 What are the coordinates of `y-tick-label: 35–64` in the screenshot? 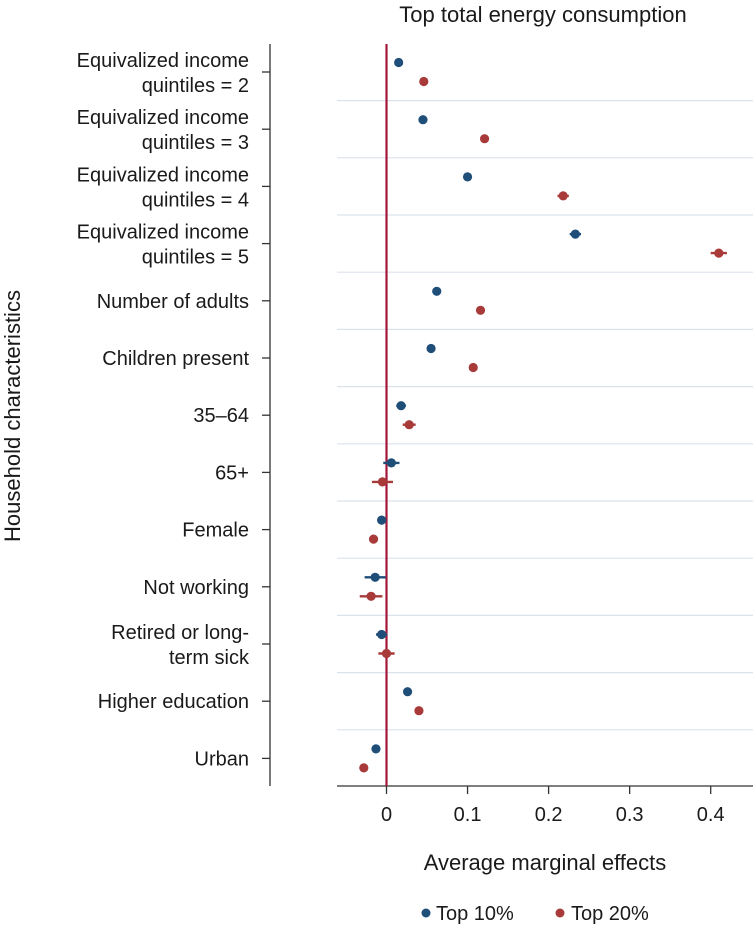 It's located at (221, 416).